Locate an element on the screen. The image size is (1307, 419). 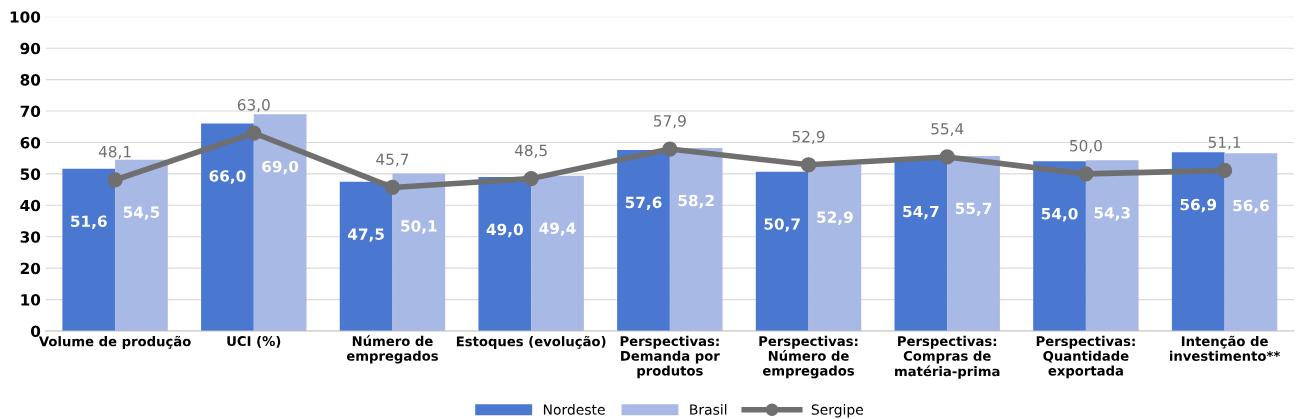
y-tick-label: 50 is located at coordinates (30, 174).